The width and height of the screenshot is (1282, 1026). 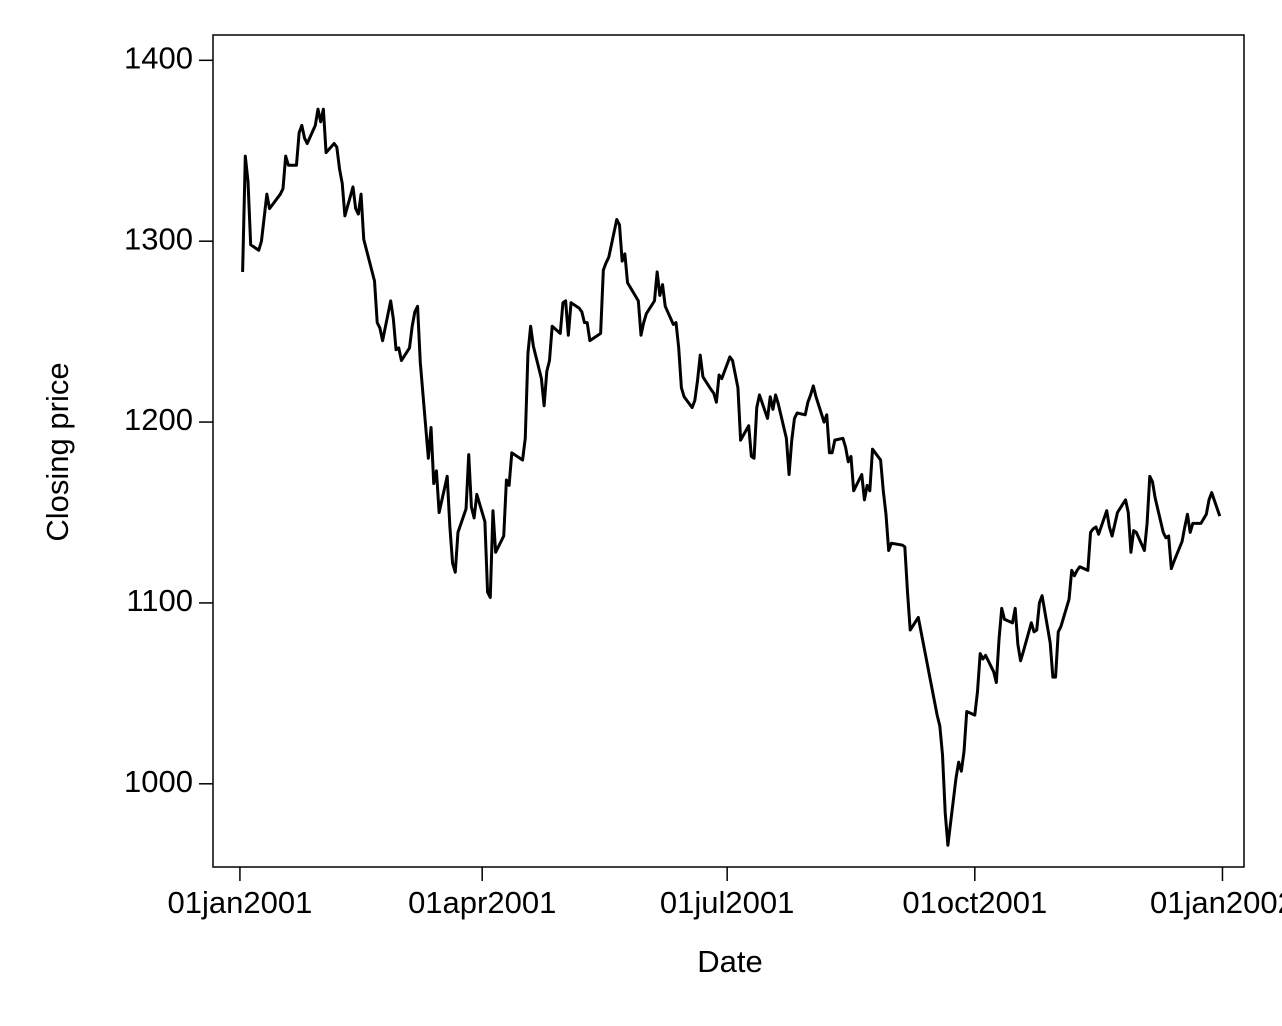 What do you see at coordinates (727, 902) in the screenshot?
I see `x-tick-label: 01jul2001` at bounding box center [727, 902].